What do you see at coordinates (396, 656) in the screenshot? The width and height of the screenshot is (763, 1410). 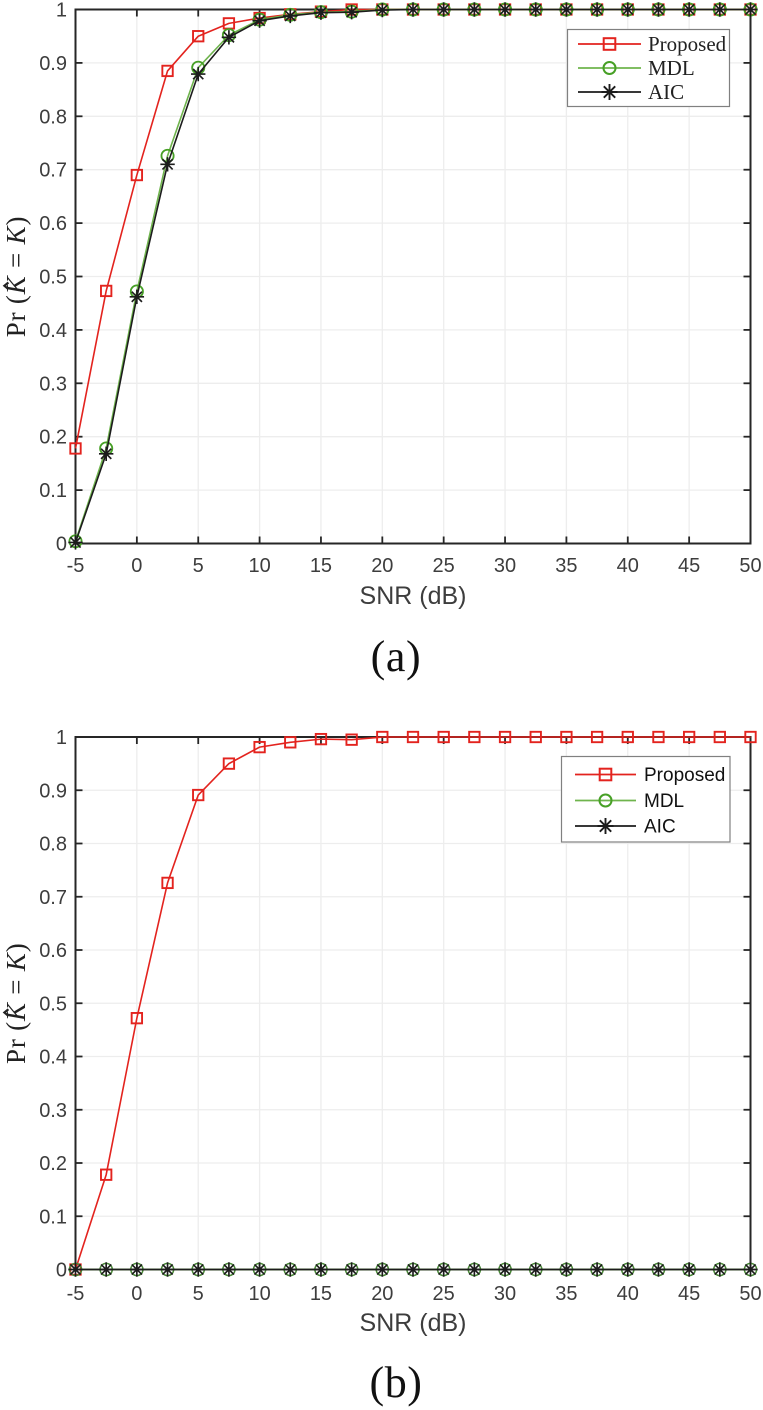 I see `svg-text: (a)` at bounding box center [396, 656].